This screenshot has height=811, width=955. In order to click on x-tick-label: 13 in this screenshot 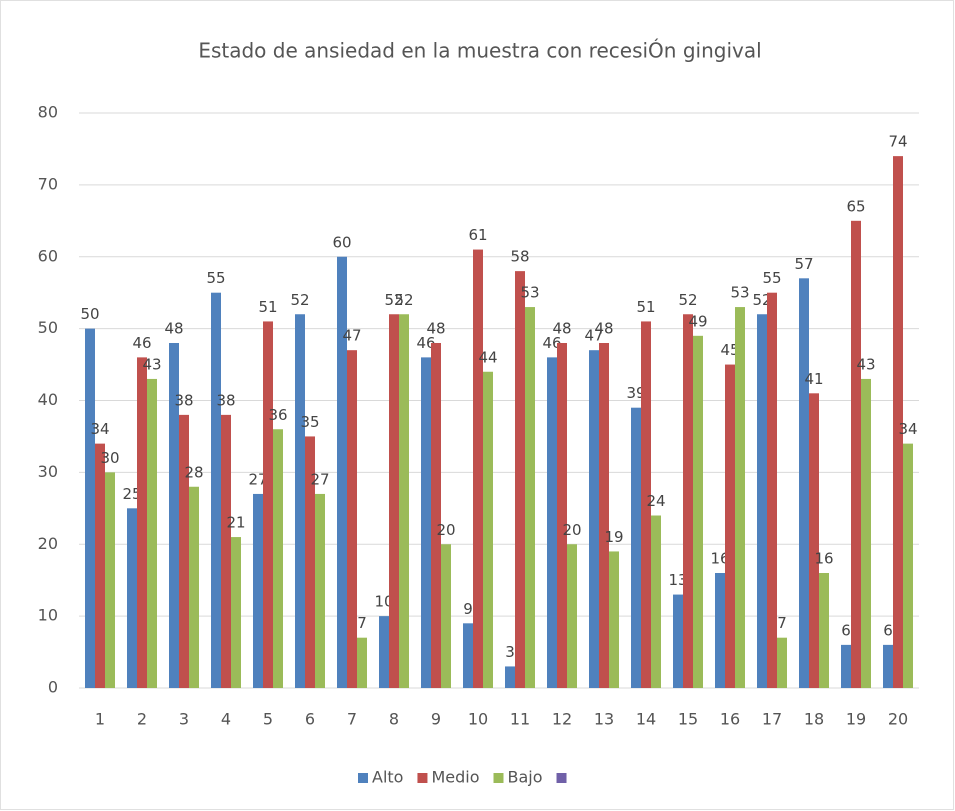, I will do `click(604, 719)`.